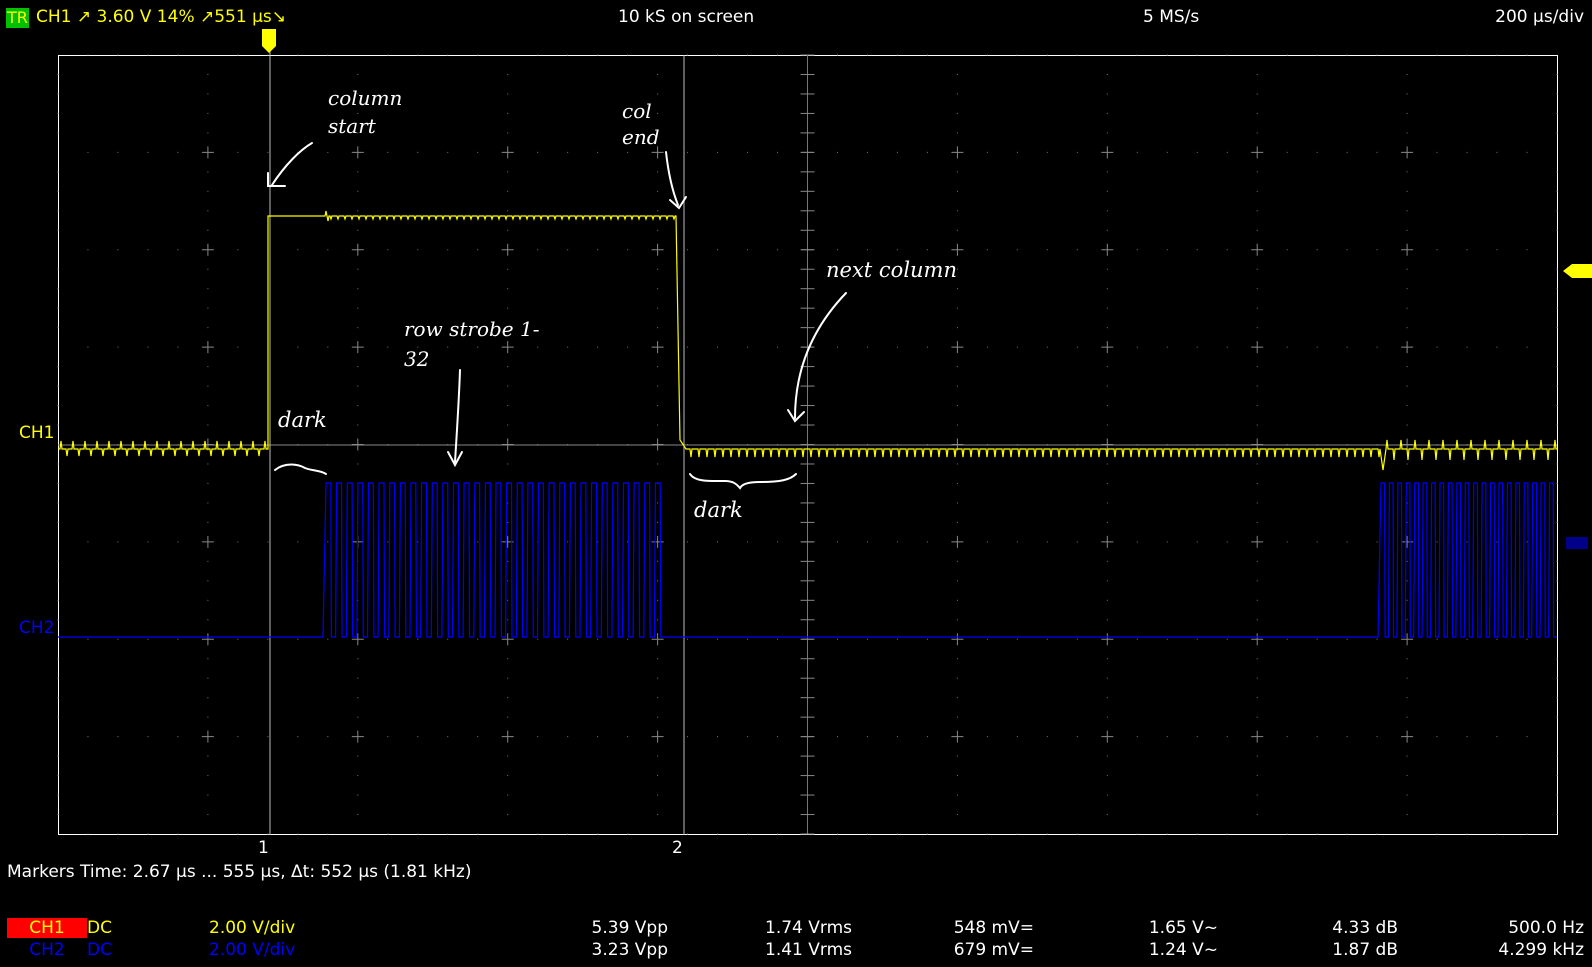  Describe the element at coordinates (99, 928) in the screenshot. I see `ch1-coupling: DC` at that location.